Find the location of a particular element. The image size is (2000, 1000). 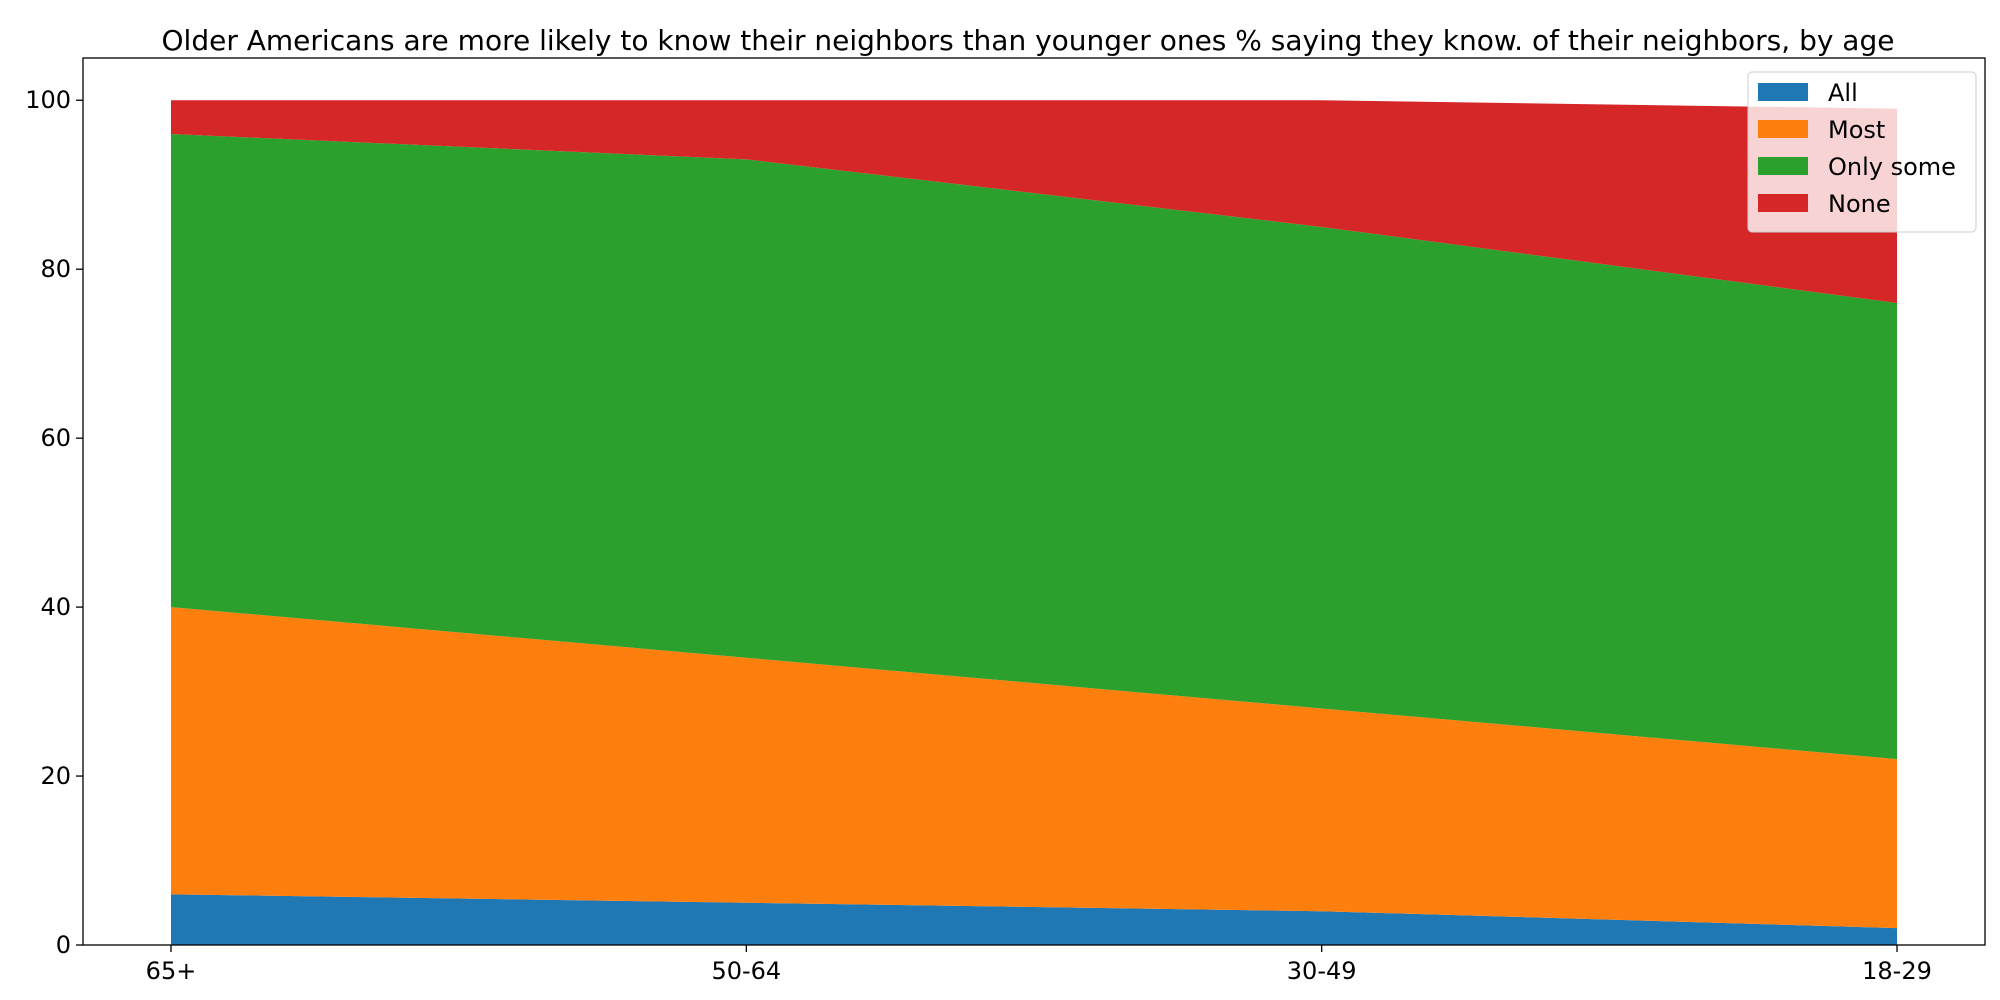

legend-swatch-none is located at coordinates (1783, 203).